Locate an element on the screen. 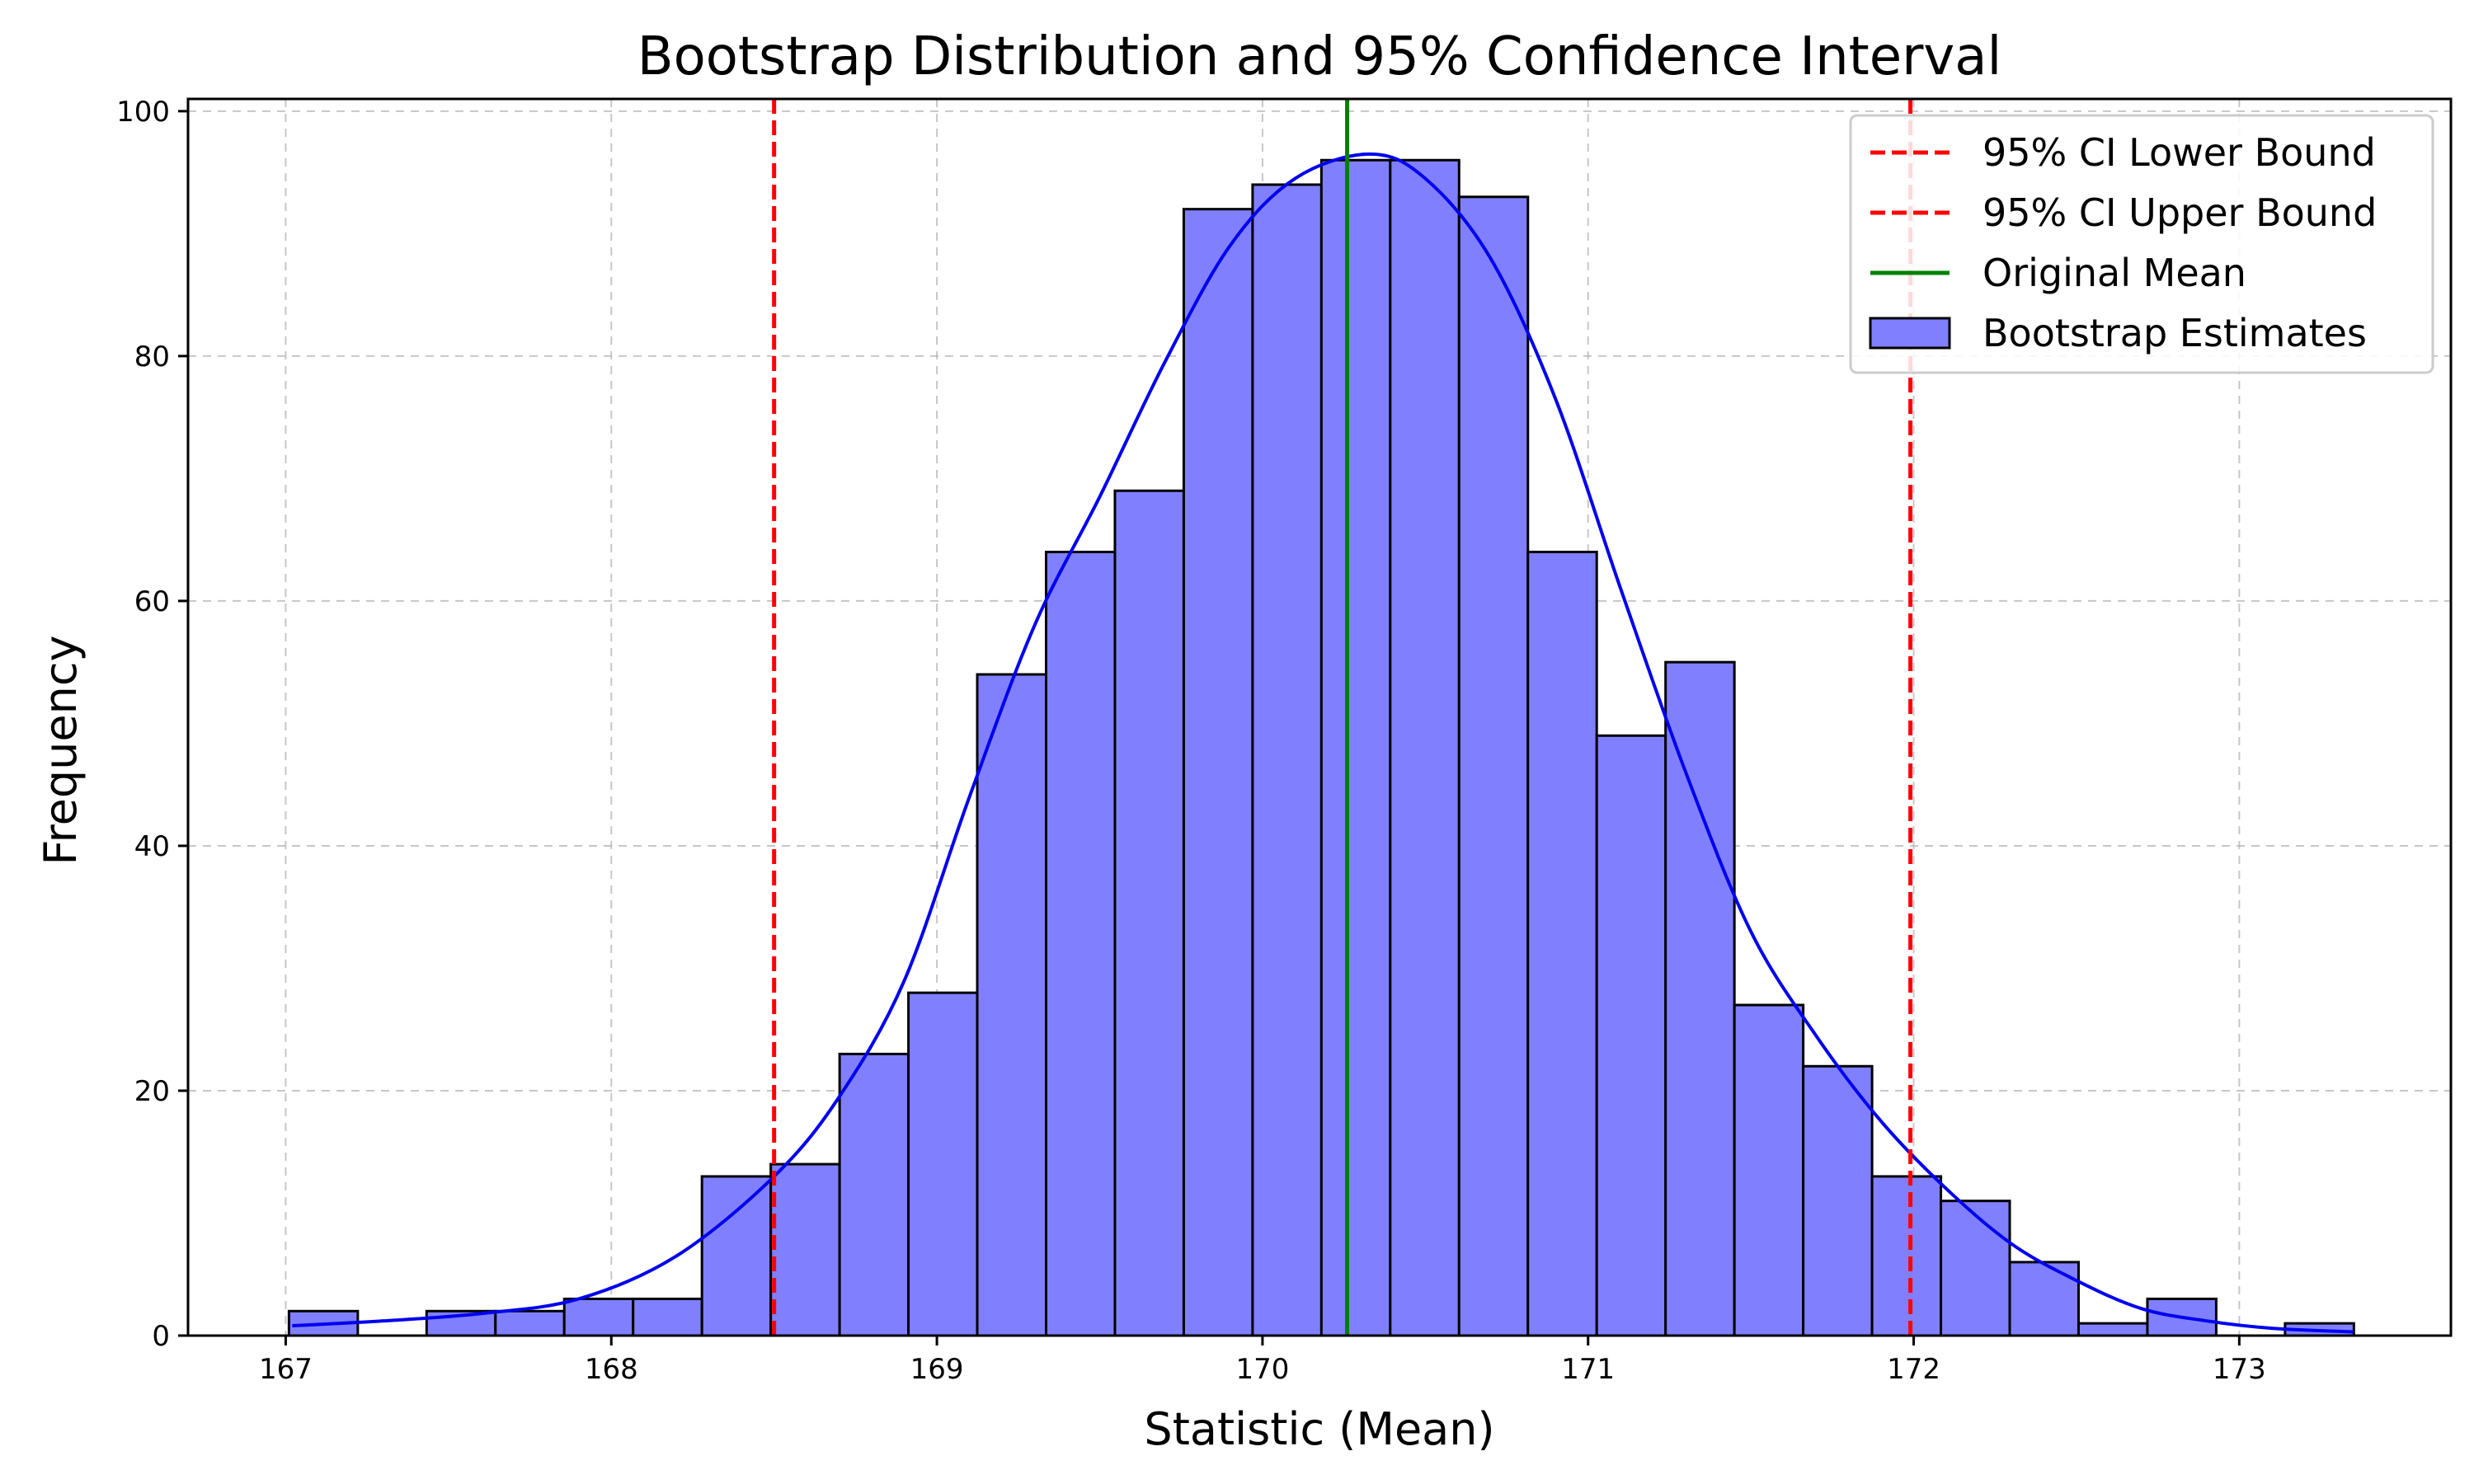 Image resolution: width=2474 pixels, height=1484 pixels. legend-label: Bootstrap Estimates is located at coordinates (2174, 333).